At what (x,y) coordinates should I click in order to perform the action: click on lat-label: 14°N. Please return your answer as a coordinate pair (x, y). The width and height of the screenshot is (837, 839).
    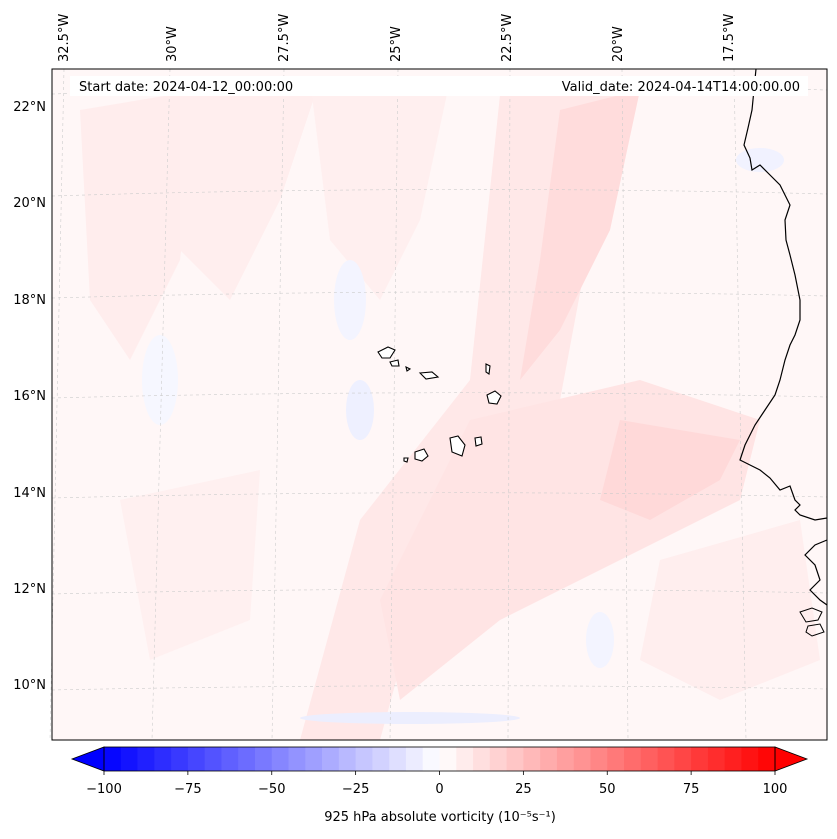
    Looking at the image, I should click on (29, 493).